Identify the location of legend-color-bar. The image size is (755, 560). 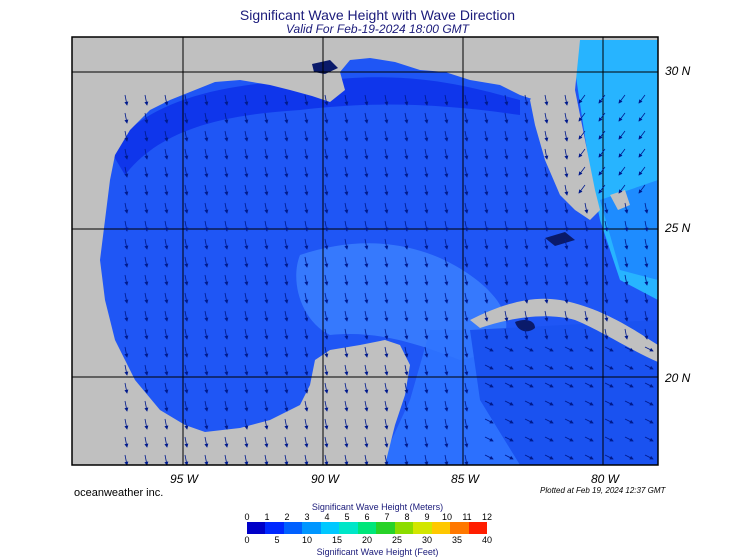
(367, 528).